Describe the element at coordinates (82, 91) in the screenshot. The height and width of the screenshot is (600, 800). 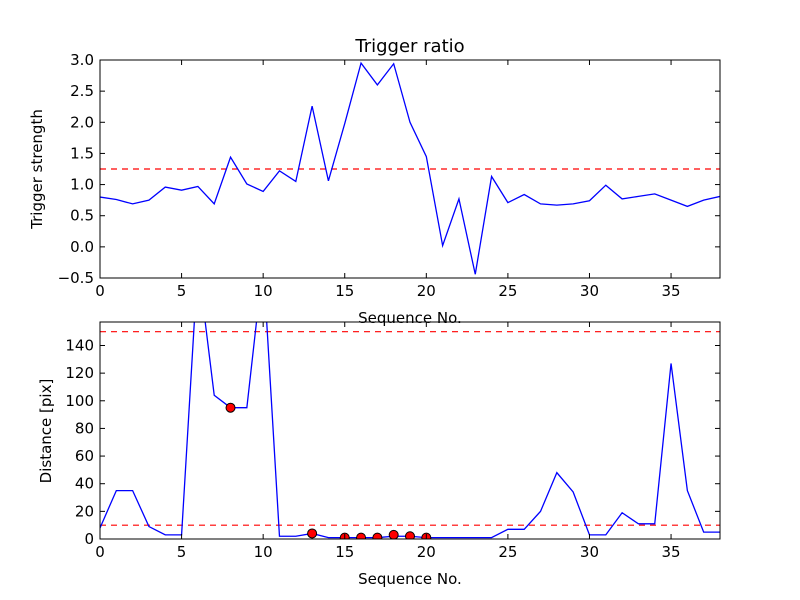
I see `y-tick-label: 2.5` at that location.